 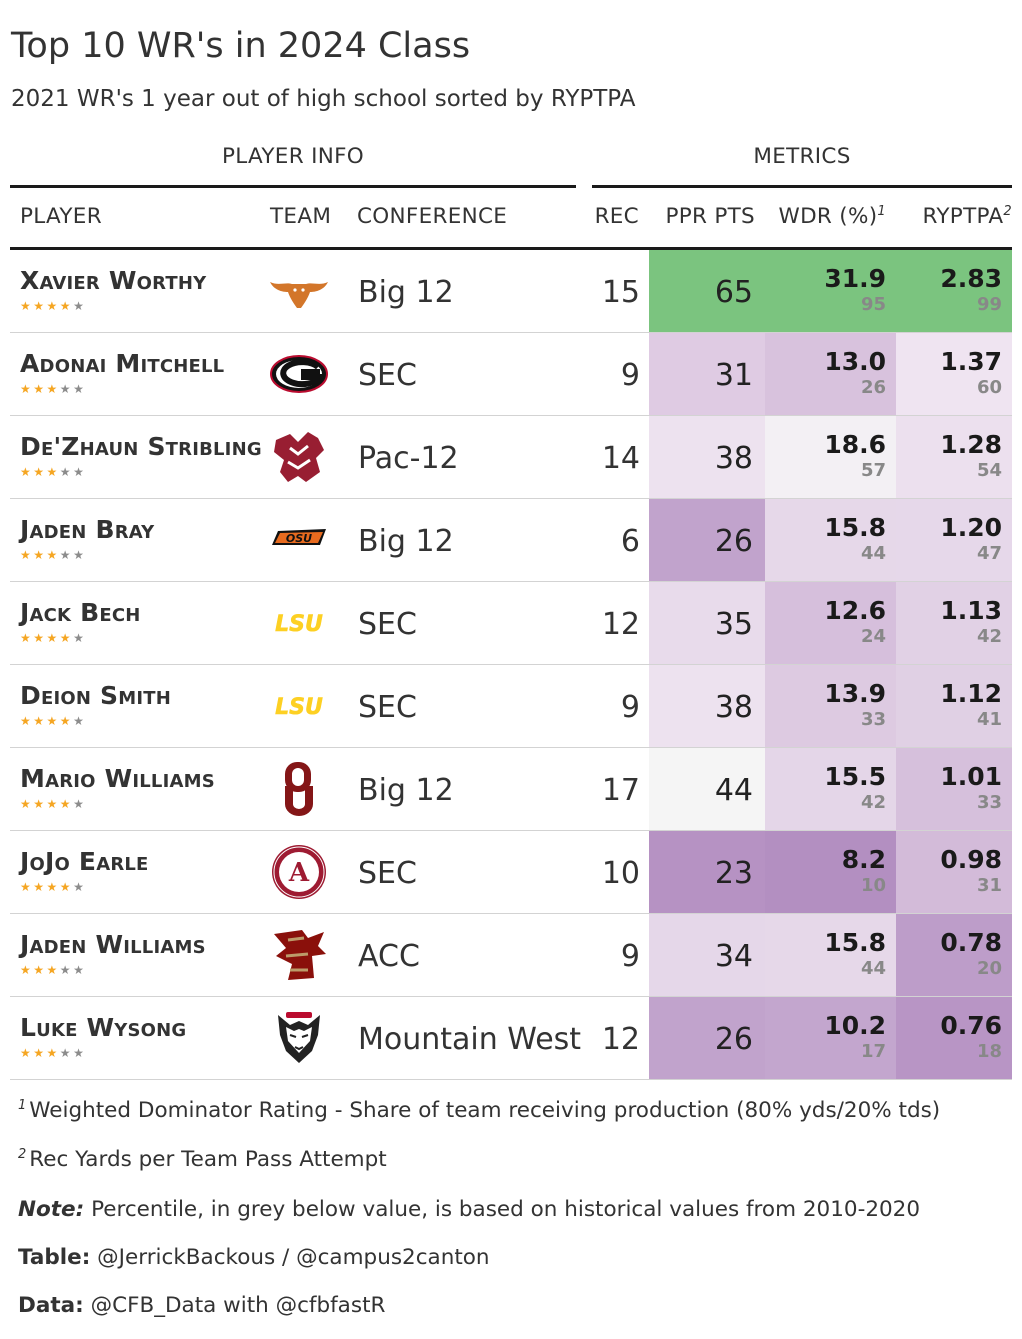 I want to click on ppr-cell: 35, so click(x=707, y=623).